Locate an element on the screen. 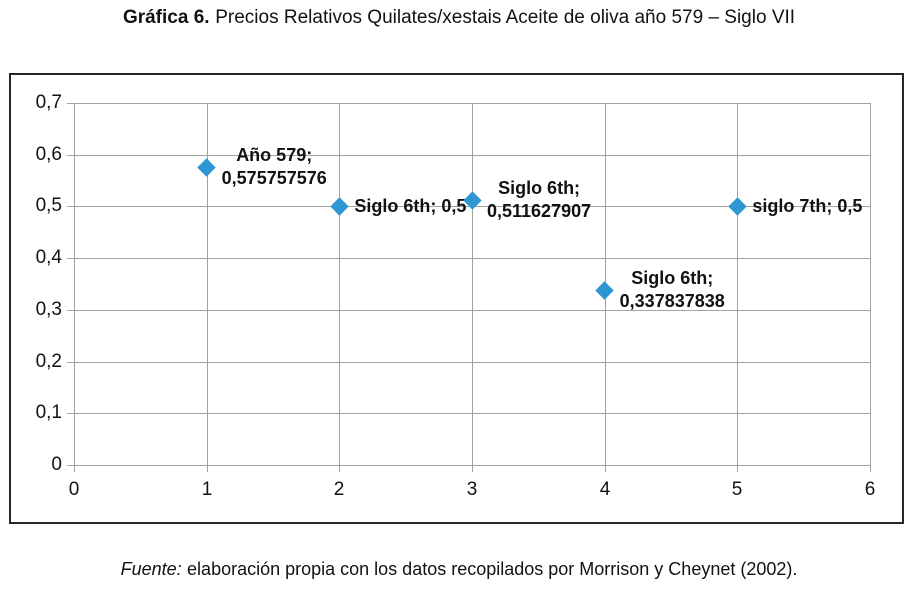 The image size is (918, 604). data-point-label: Año 579; 0,575757576 is located at coordinates (274, 167).